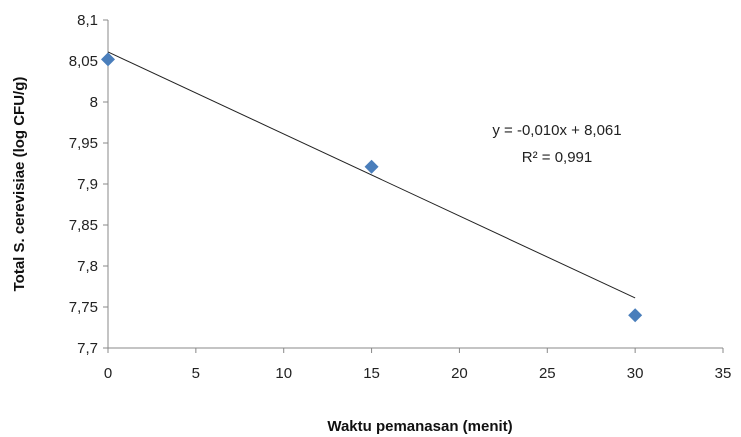 The width and height of the screenshot is (741, 437). I want to click on y-axis-title: Total S. cerevisiae (log CFU/g), so click(19, 184).